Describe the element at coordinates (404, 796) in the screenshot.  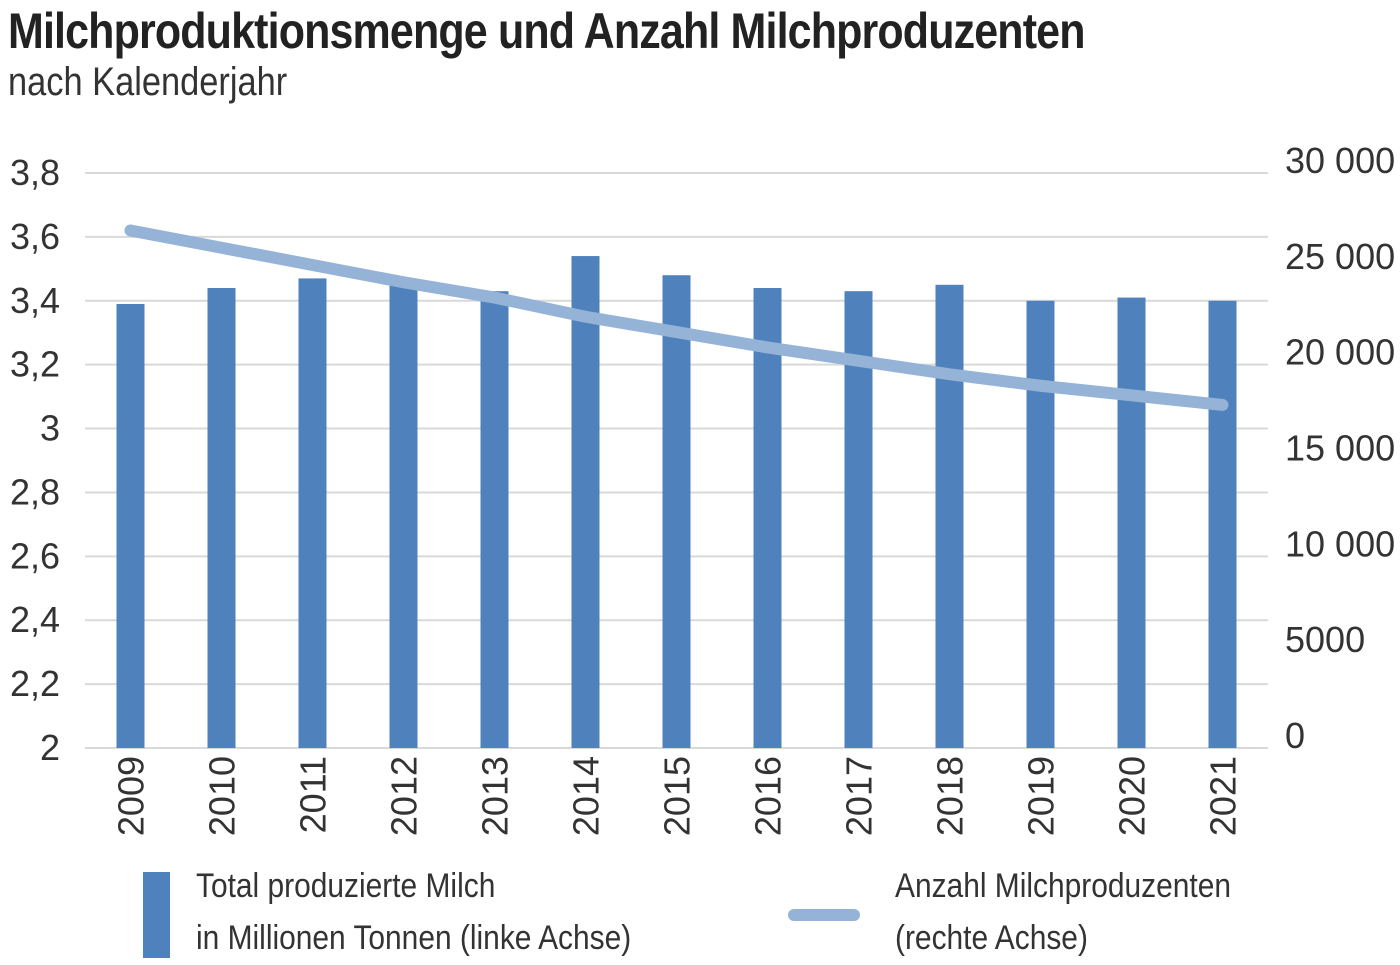
I see `x-axis-tick: 2012` at that location.